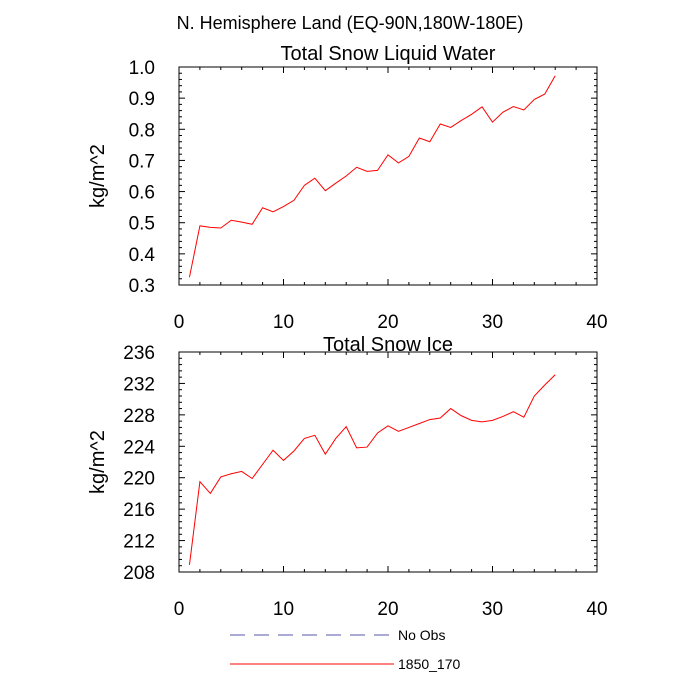 This screenshot has width=700, height=700. What do you see at coordinates (596, 322) in the screenshot?
I see `liquid-water-xtick-label: 40` at bounding box center [596, 322].